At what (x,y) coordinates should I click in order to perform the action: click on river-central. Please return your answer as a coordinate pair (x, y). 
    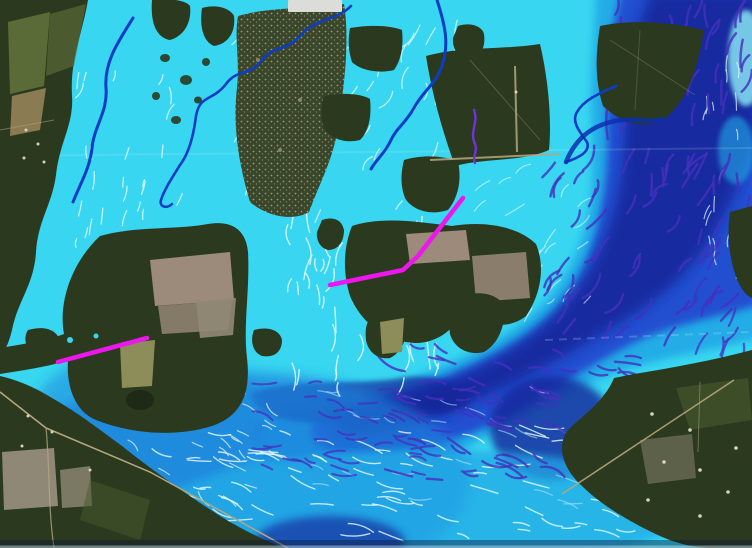
    Looking at the image, I should click on (408, 85).